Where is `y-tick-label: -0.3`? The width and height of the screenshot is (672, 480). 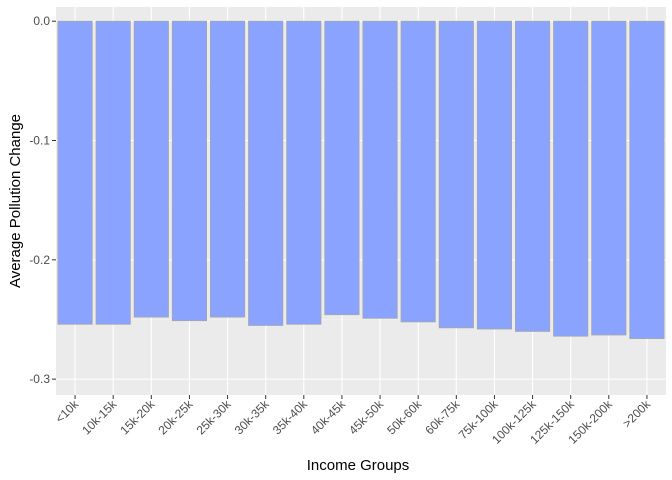
y-tick-label: -0.3 is located at coordinates (39, 379).